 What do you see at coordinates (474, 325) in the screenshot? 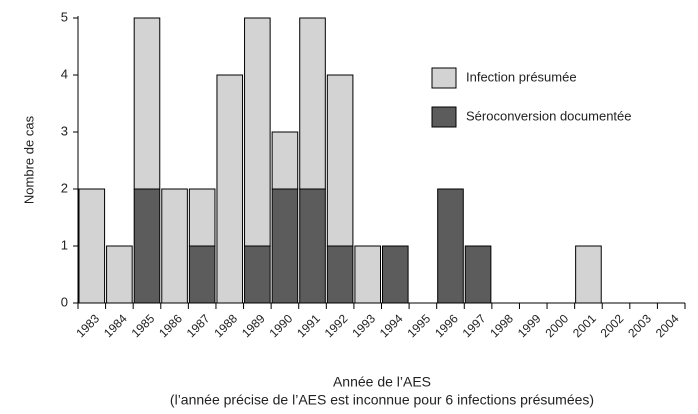
I see `x-tick-label: 1997` at bounding box center [474, 325].